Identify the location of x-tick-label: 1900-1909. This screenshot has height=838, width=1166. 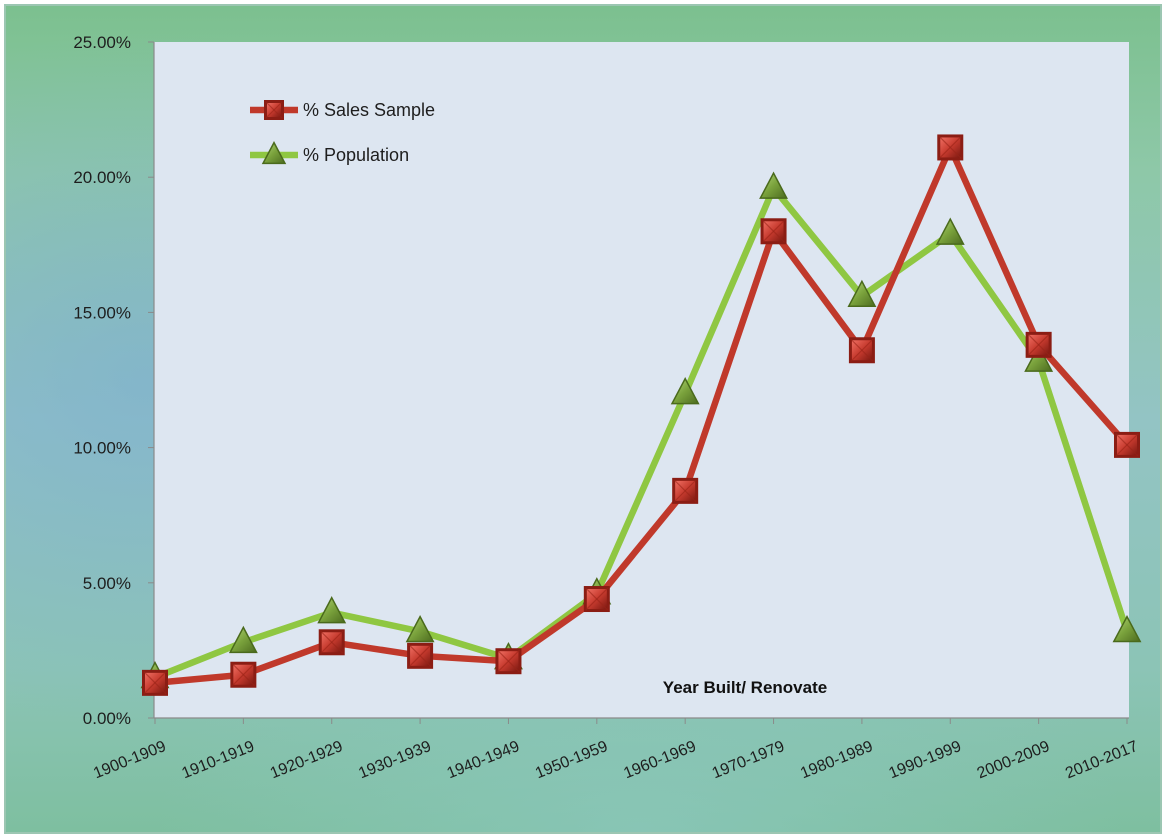
(129, 760).